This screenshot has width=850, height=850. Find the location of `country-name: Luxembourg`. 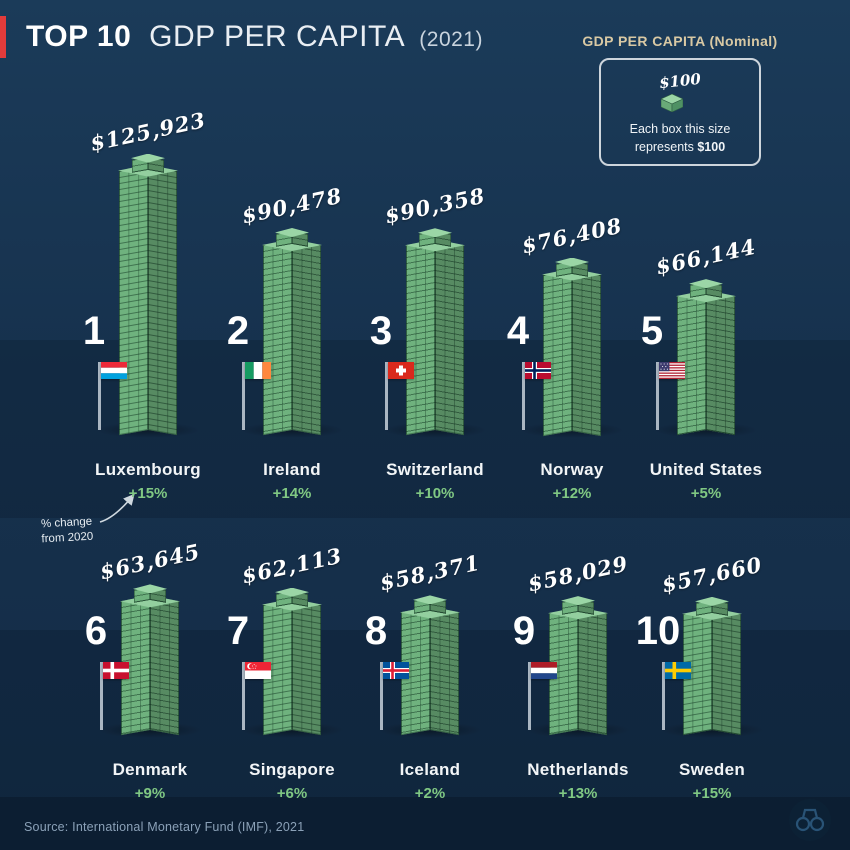

country-name: Luxembourg is located at coordinates (148, 469).